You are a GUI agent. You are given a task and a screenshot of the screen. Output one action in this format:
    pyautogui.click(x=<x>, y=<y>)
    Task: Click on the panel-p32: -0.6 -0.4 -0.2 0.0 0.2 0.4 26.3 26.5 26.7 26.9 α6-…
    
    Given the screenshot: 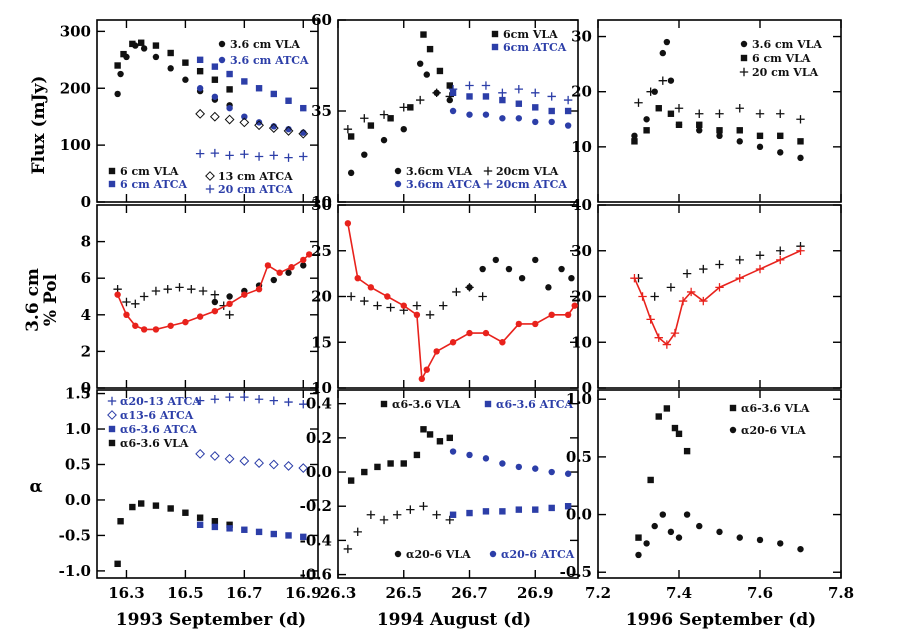 What is the action you would take?
    pyautogui.click(x=439, y=495)
    